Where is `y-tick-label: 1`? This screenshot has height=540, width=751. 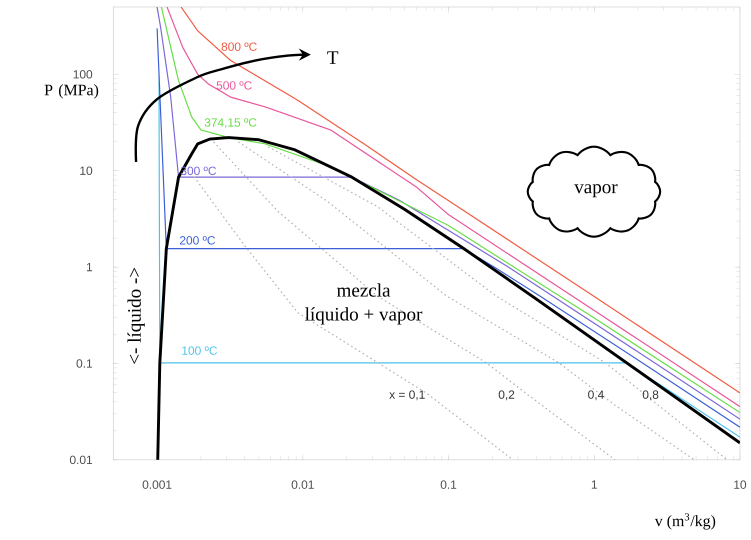
y-tick-label: 1 is located at coordinates (89, 267).